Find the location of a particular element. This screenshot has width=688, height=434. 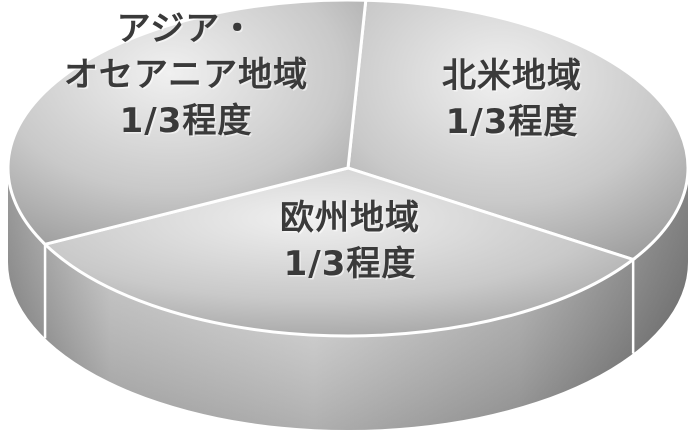

slice-label-line: アジア・ is located at coordinates (186, 29).